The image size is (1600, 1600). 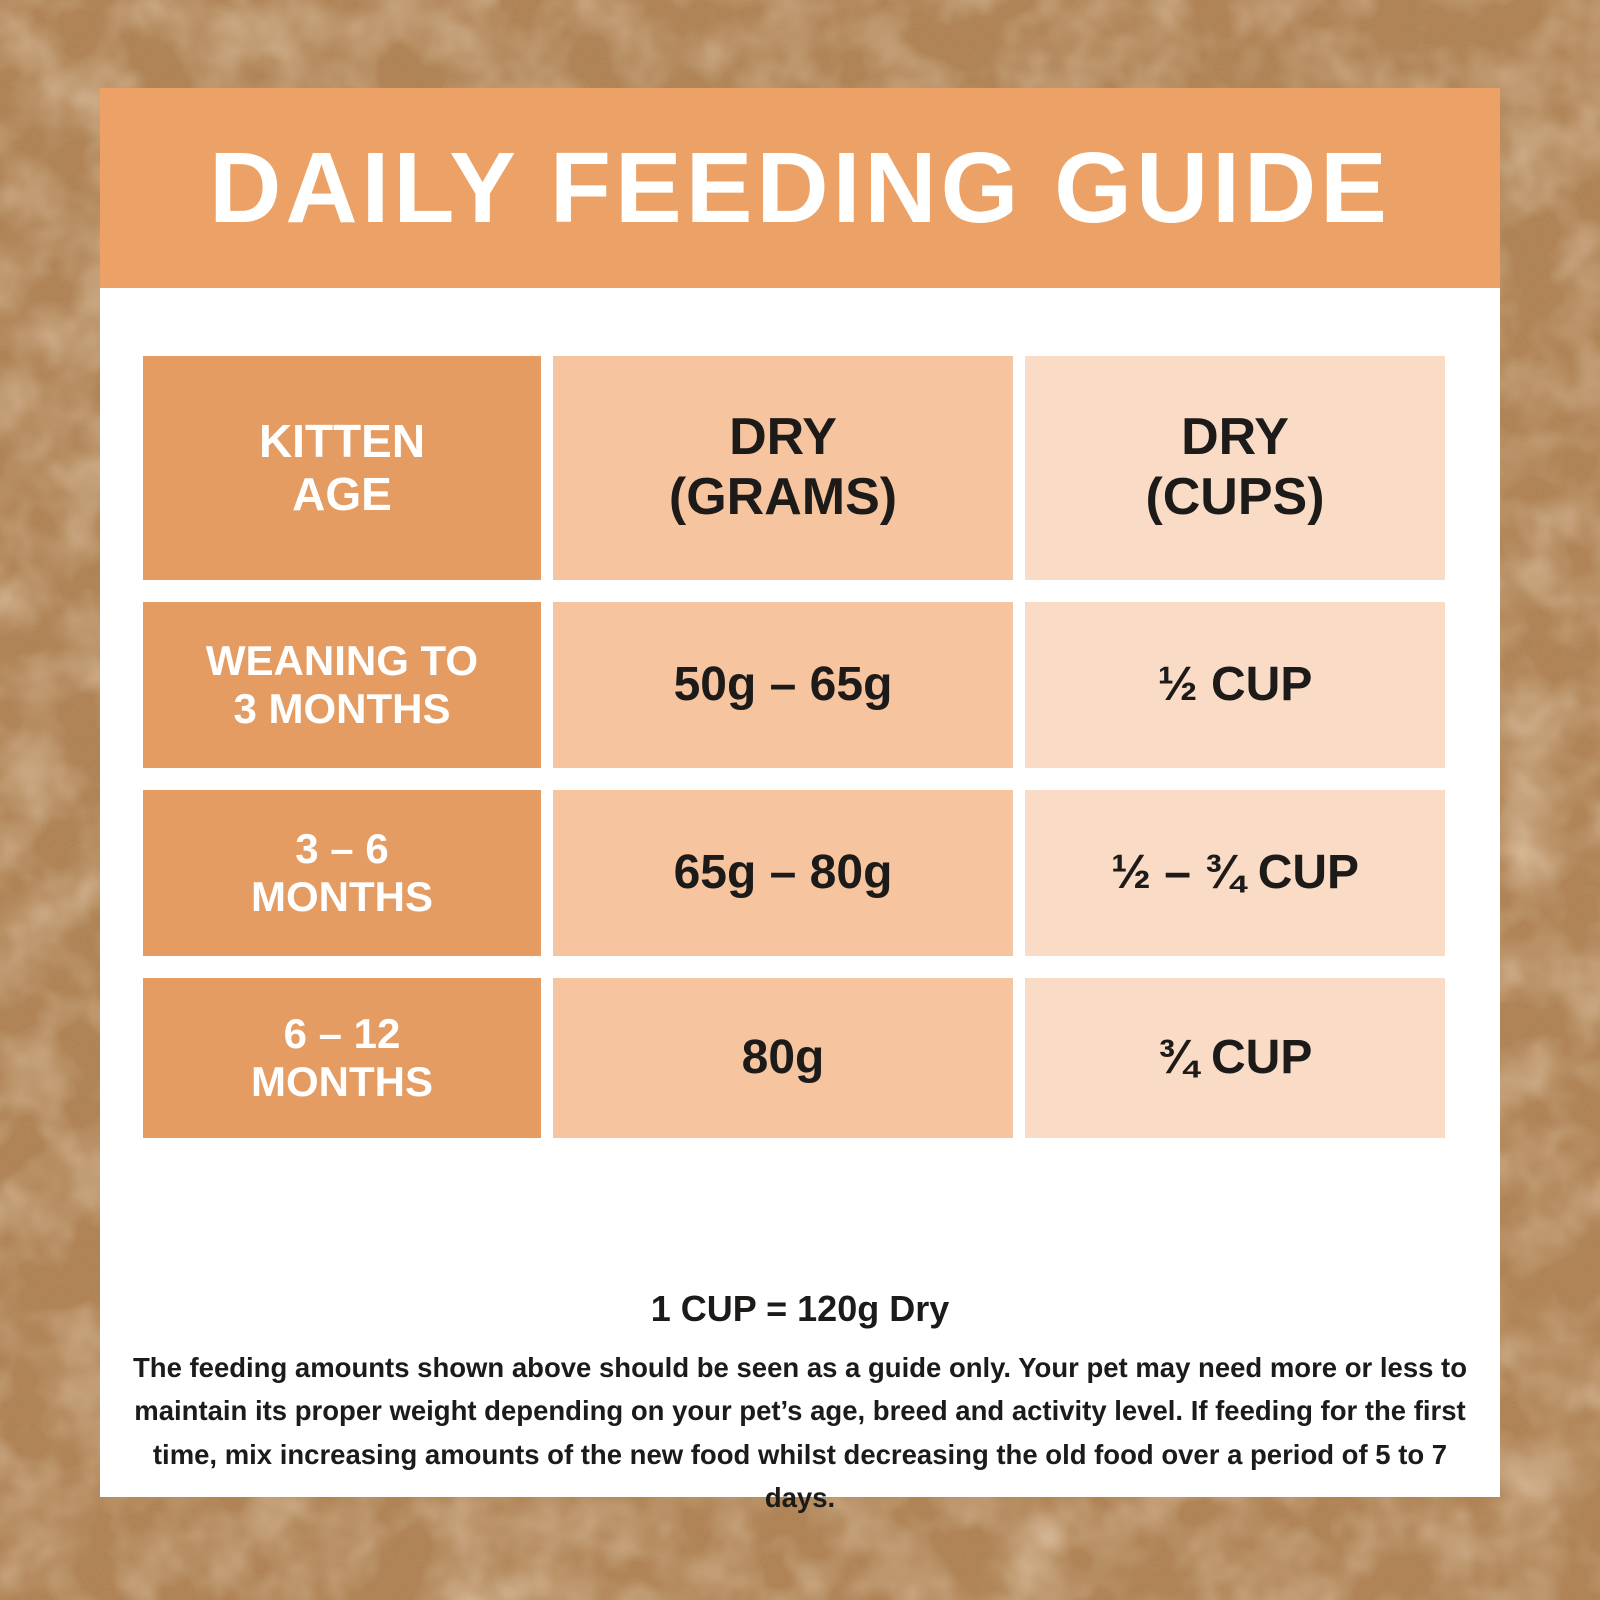 What do you see at coordinates (342, 685) in the screenshot?
I see `row-weaning-age-label: WEANING TO 3 MONTHS` at bounding box center [342, 685].